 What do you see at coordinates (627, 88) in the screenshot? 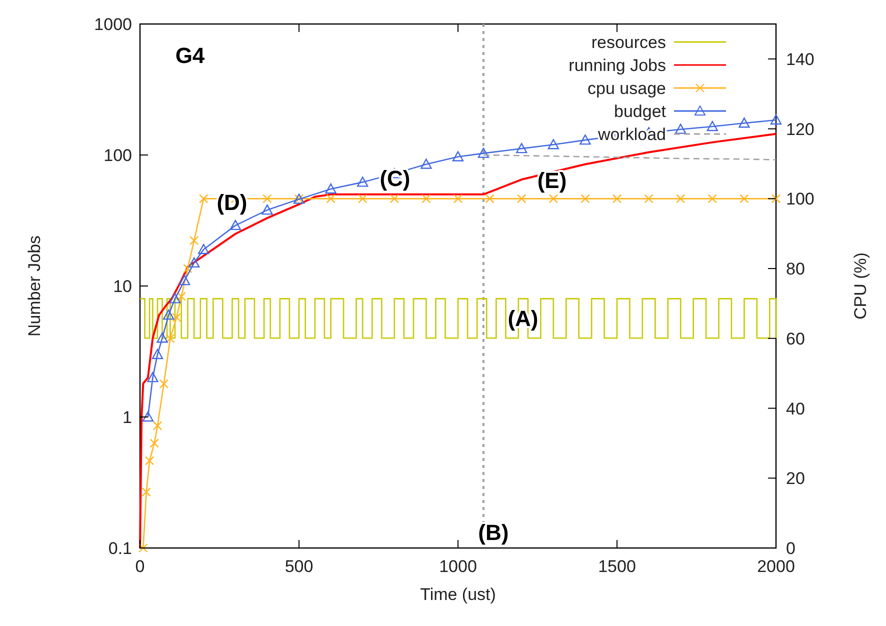
I see `legend-label: cpu usage` at bounding box center [627, 88].